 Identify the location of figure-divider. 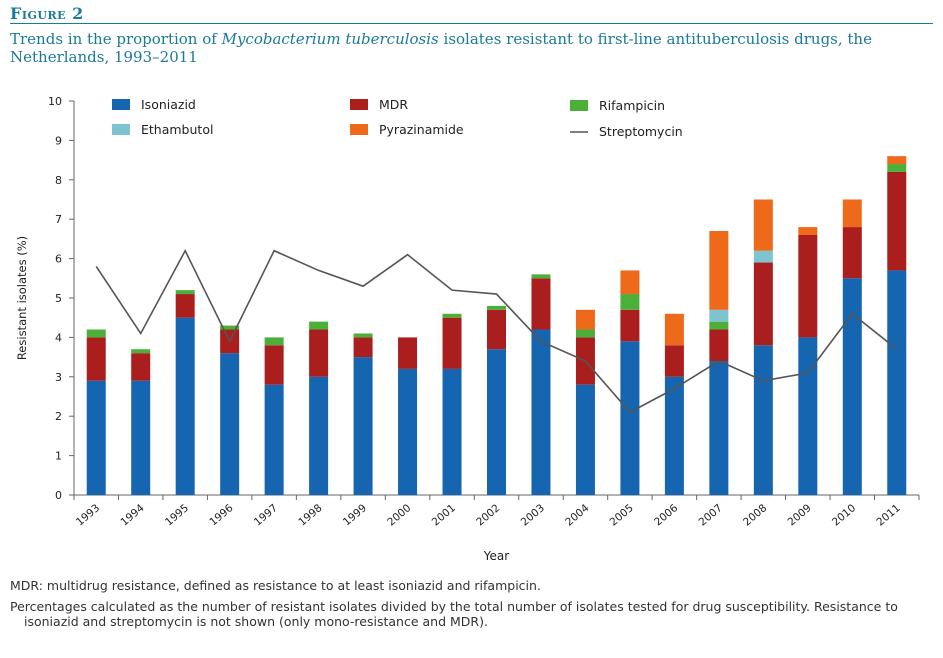
(471, 23).